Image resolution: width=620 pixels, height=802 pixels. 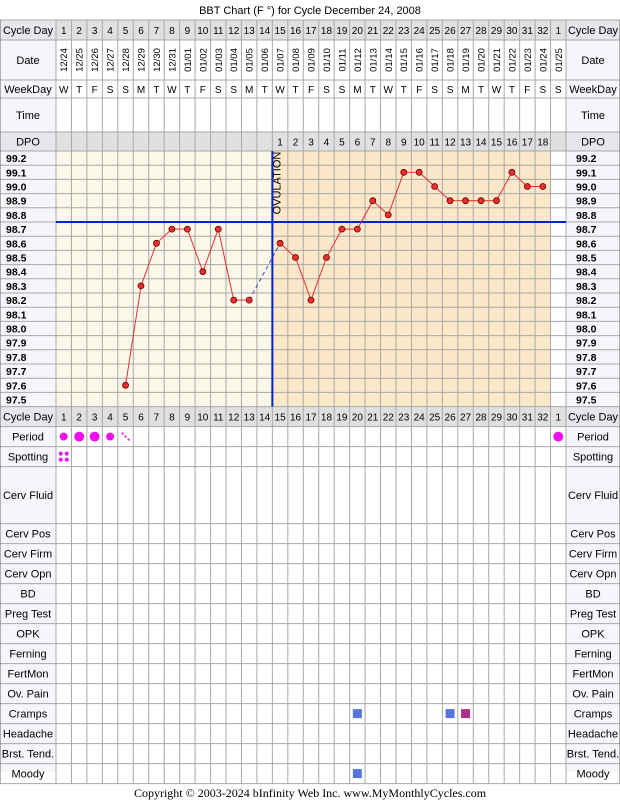 What do you see at coordinates (342, 143) in the screenshot?
I see `dpo-label: 5` at bounding box center [342, 143].